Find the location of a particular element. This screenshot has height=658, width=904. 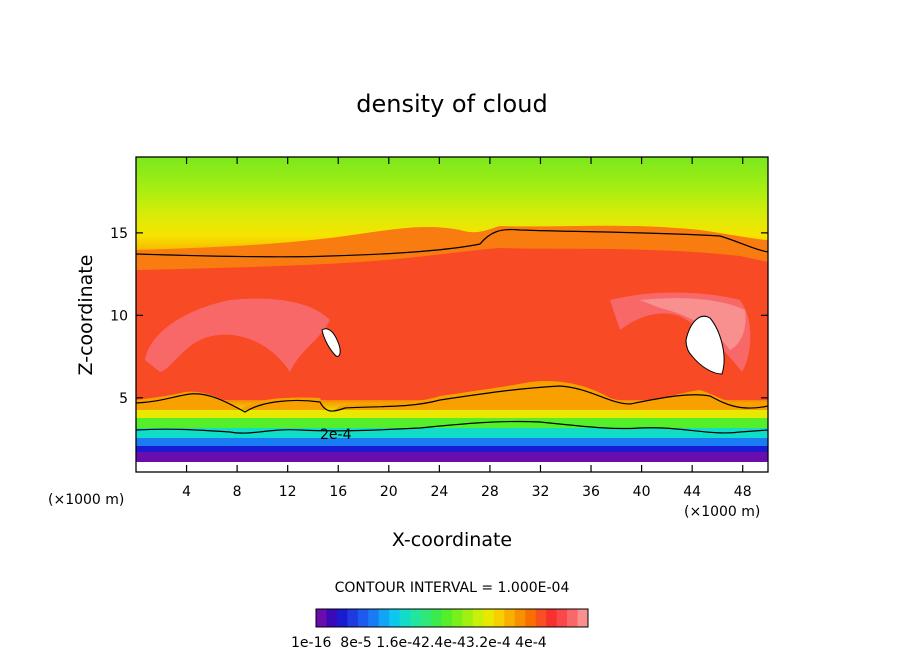

y-axis-label: Z-coordinate is located at coordinates (86, 315).